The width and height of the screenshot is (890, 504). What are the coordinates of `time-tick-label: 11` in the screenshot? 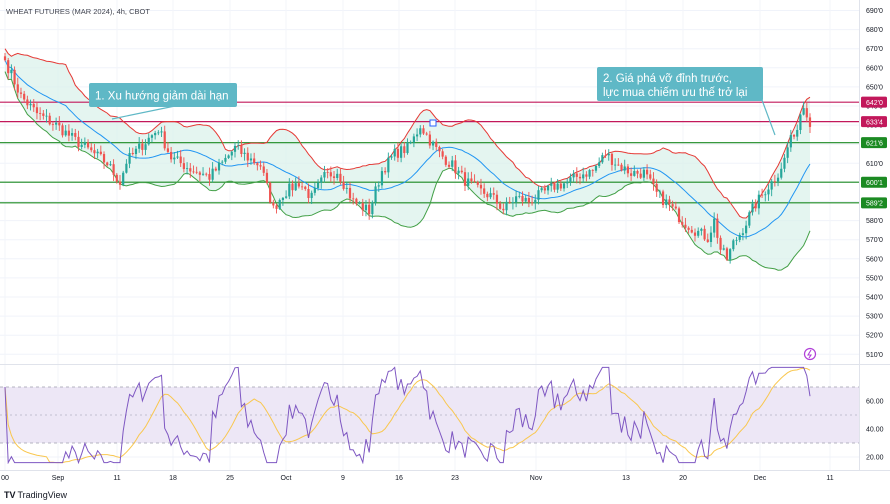 It's located at (829, 478).